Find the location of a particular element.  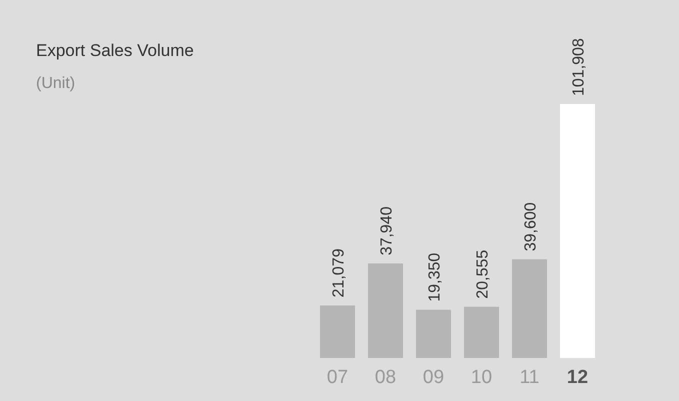

x-tick-label: 10 is located at coordinates (481, 377).